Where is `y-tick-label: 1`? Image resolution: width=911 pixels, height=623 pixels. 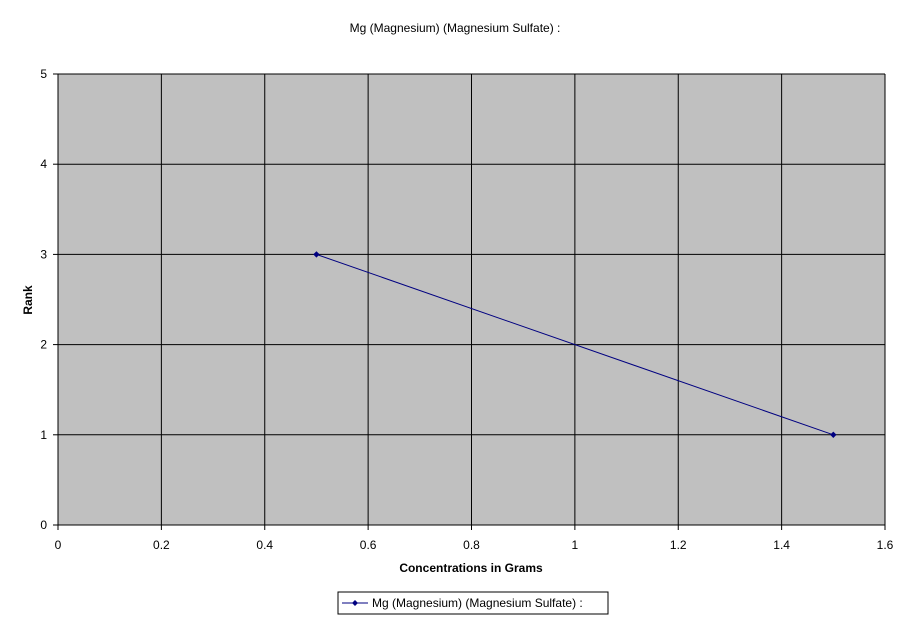
y-tick-label: 1 is located at coordinates (43, 435).